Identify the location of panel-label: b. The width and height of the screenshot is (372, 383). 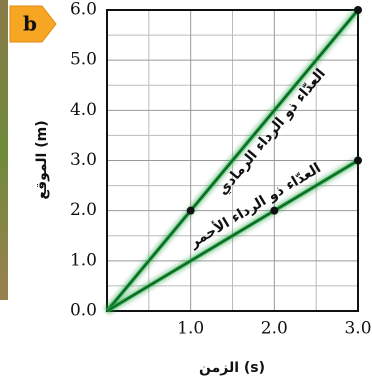
(30, 24).